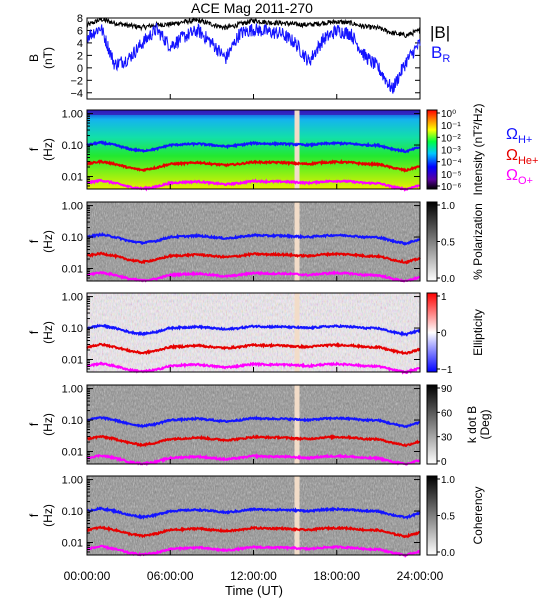 This screenshot has height=600, width=550. Describe the element at coordinates (451, 126) in the screenshot. I see `intensity-colorbar-minor-label: 10⁻¹` at that location.